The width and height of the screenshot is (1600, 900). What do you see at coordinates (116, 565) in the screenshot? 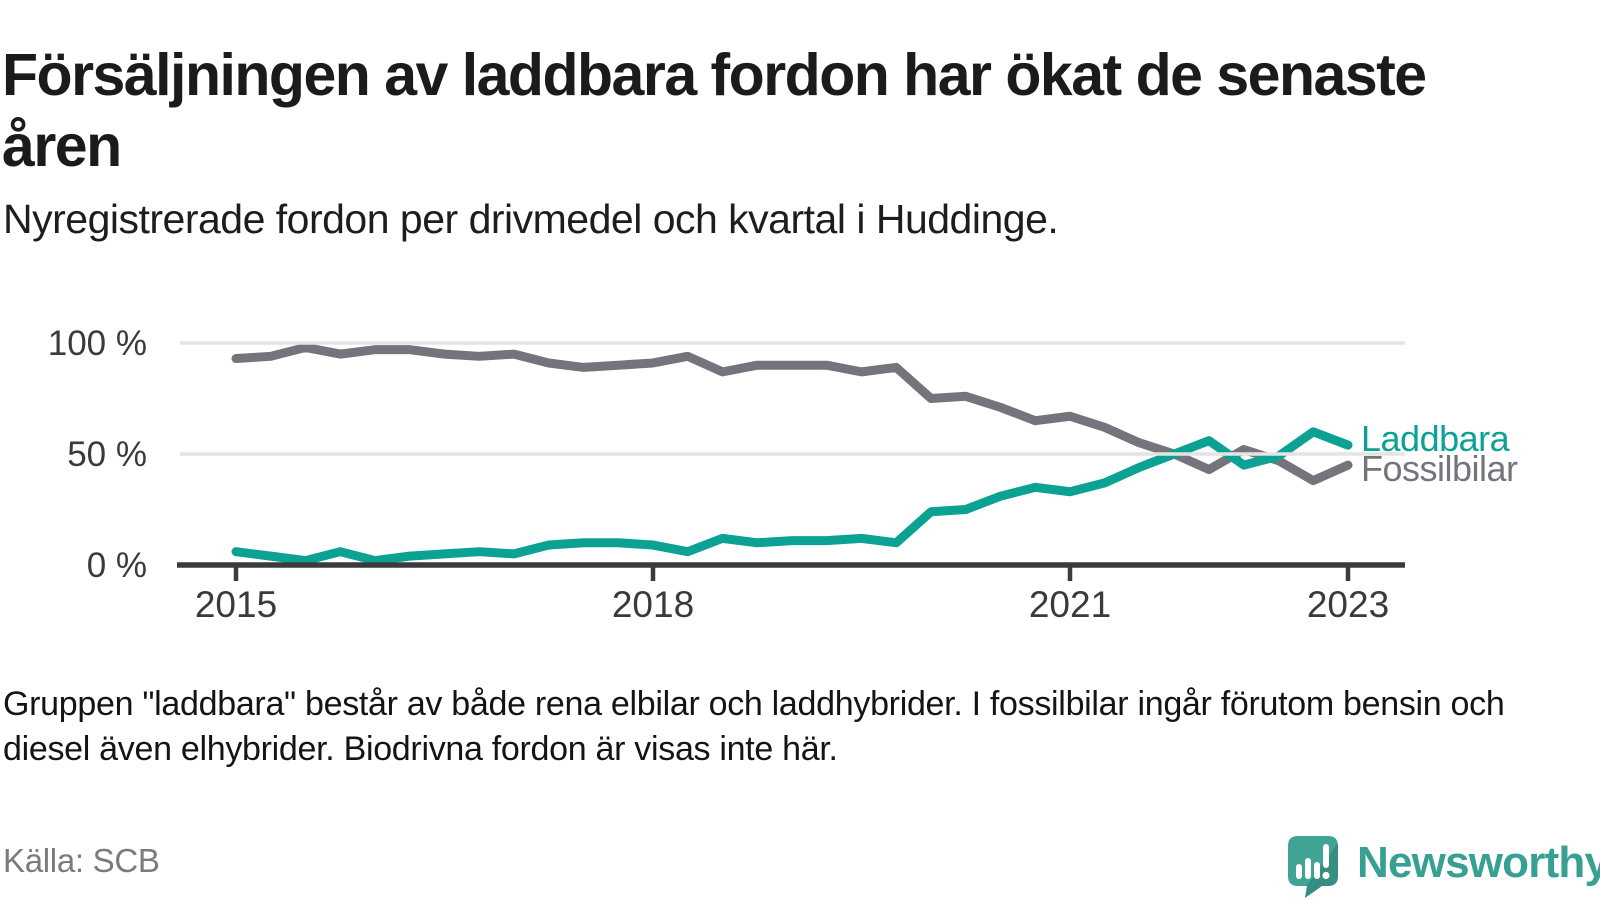
I see `y-axis-label-0: 0 %` at bounding box center [116, 565].